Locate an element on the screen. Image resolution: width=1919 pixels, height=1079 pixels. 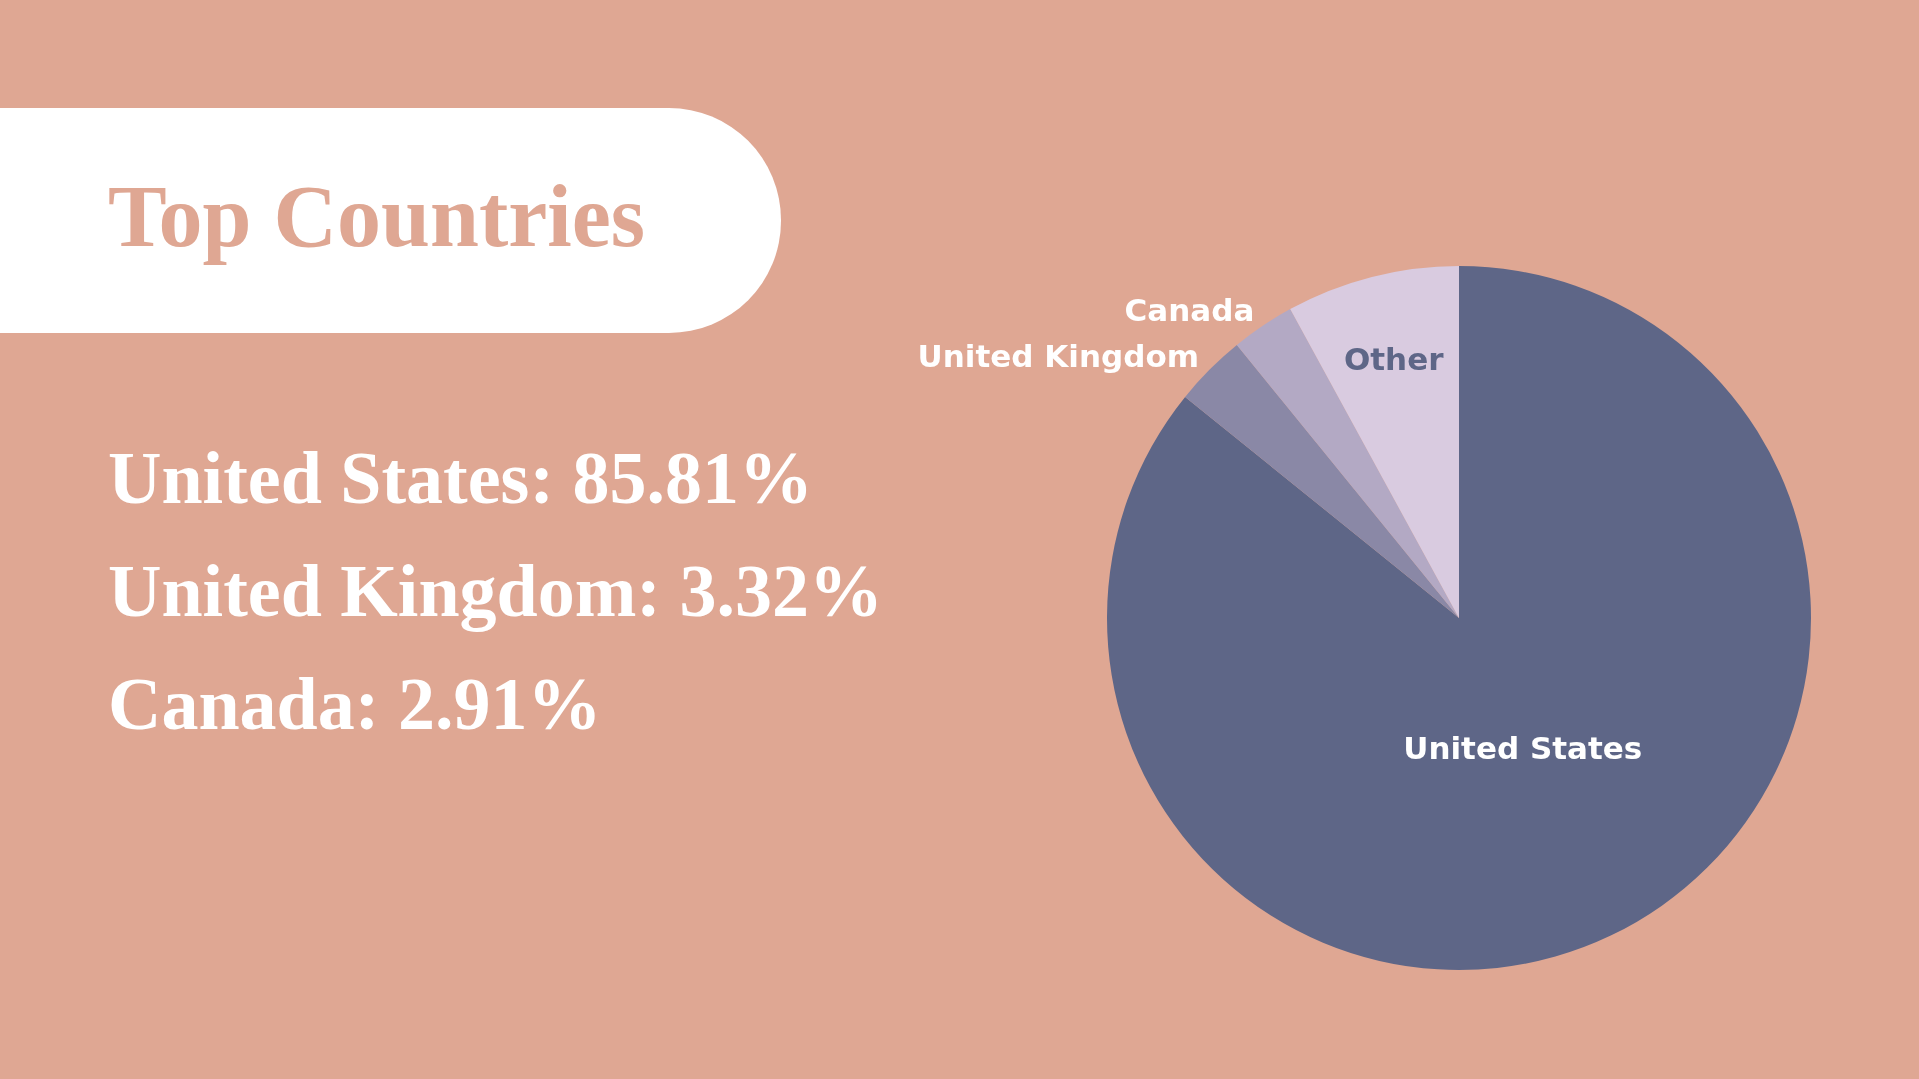
slice-label: United States is located at coordinates (1523, 748).